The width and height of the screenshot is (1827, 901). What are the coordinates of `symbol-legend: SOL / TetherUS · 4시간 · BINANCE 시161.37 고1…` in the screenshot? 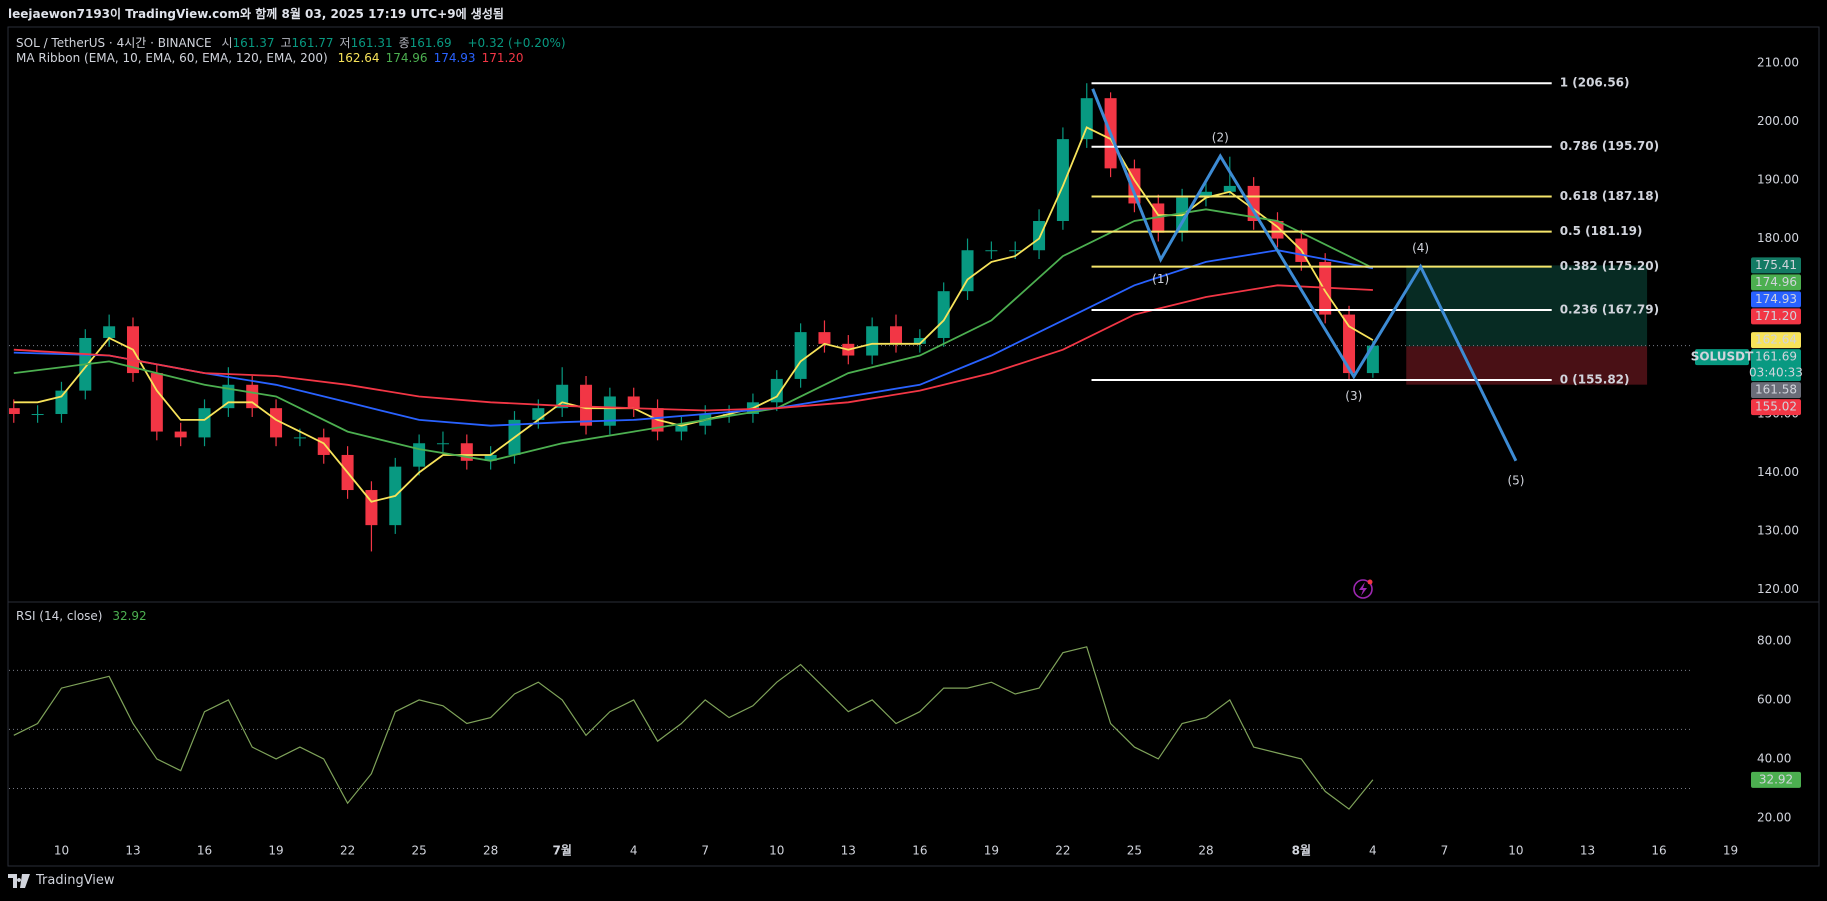 It's located at (294, 42).